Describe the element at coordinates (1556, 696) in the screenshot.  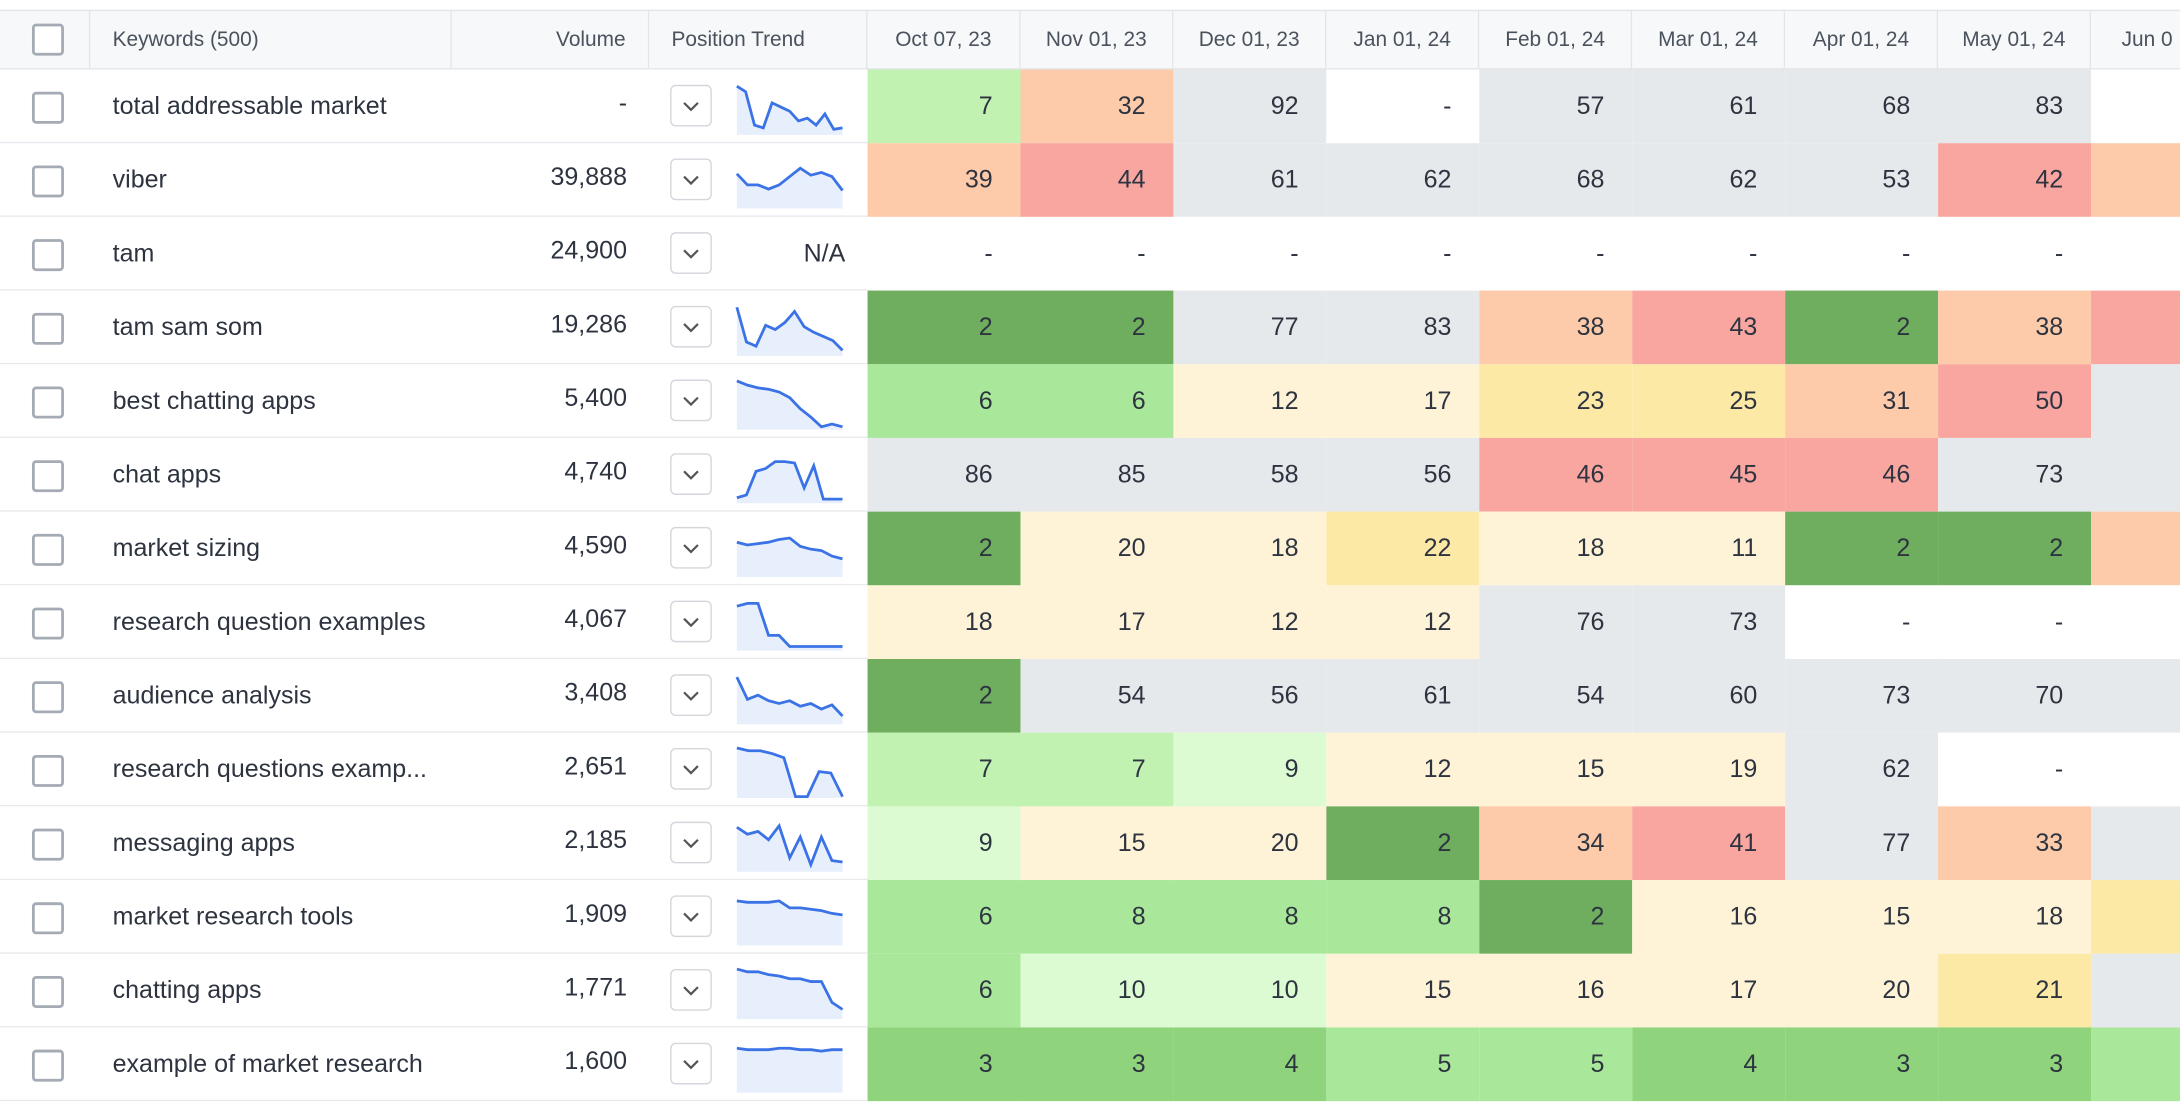
I see `rank-cell: 54` at that location.